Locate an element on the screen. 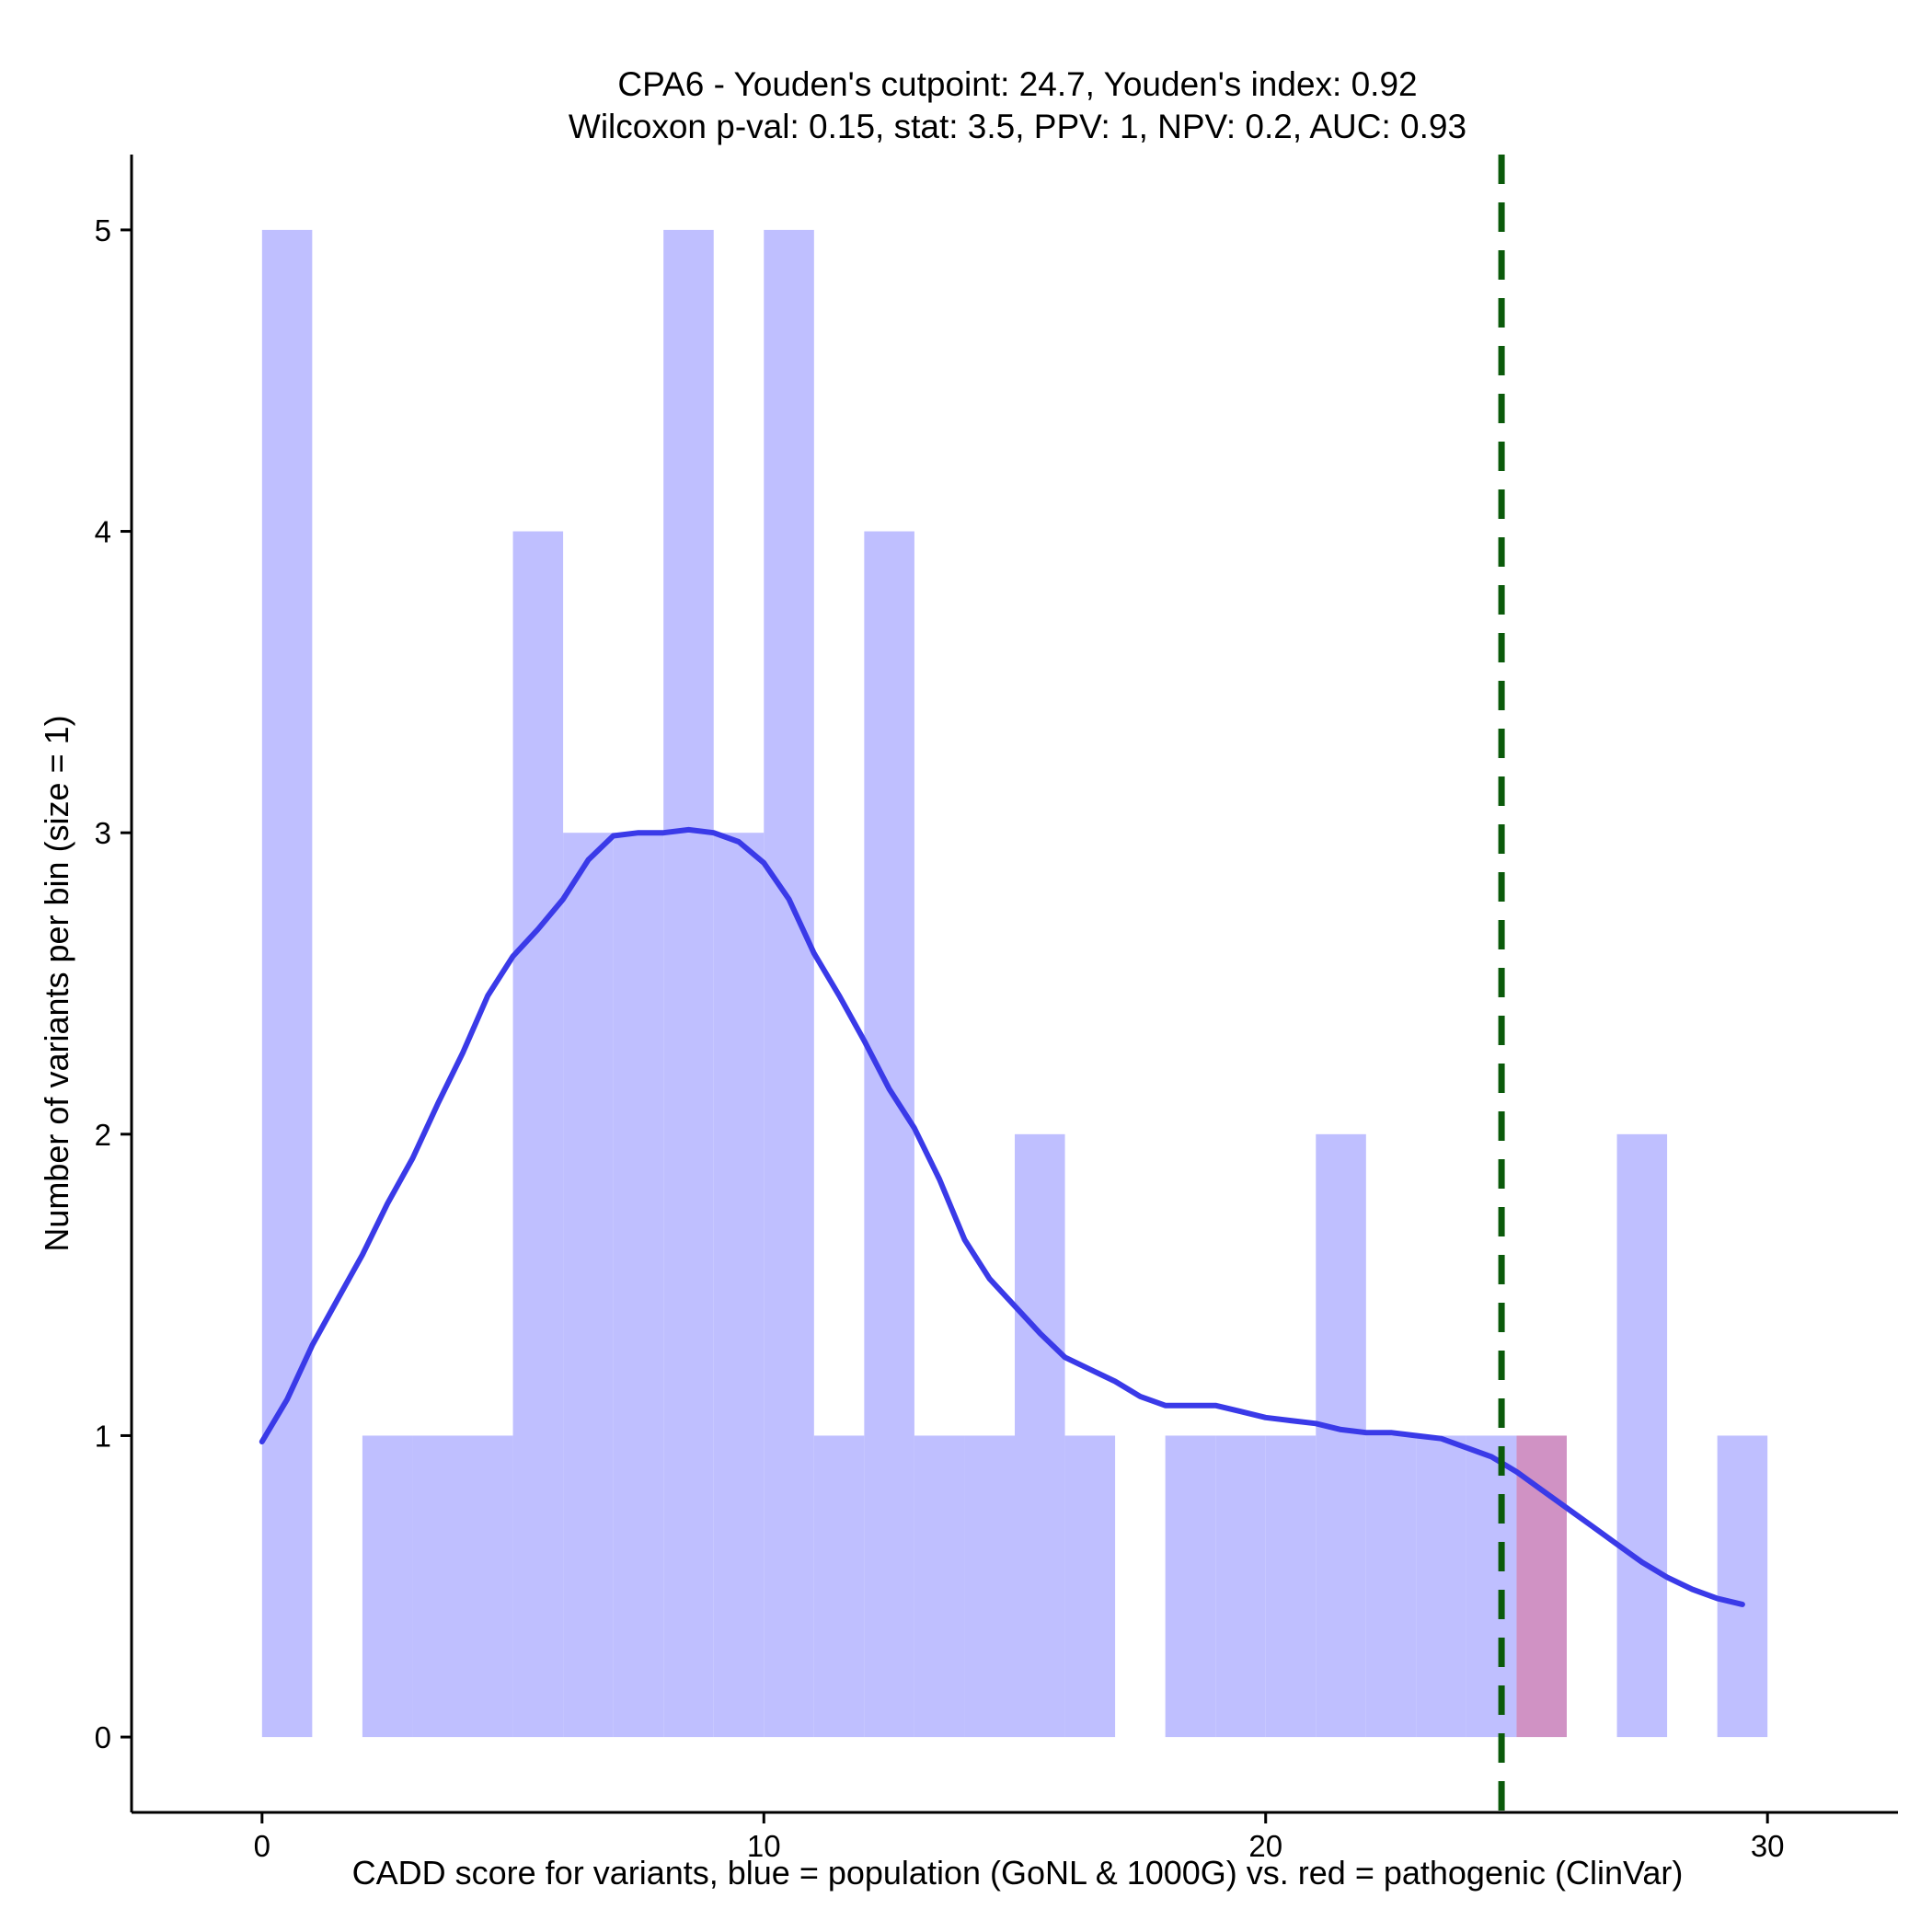 Image resolution: width=1932 pixels, height=1932 pixels. x-tick-label: 30 is located at coordinates (1768, 1846).